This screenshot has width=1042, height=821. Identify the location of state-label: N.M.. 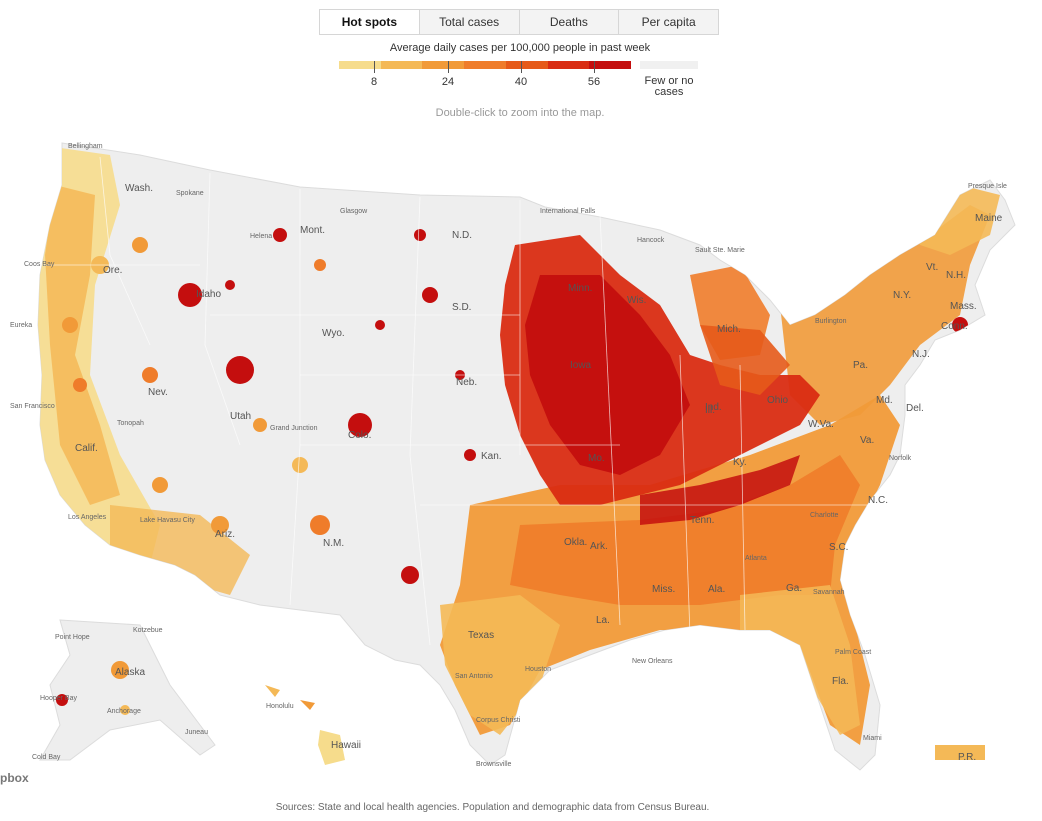
(333, 543).